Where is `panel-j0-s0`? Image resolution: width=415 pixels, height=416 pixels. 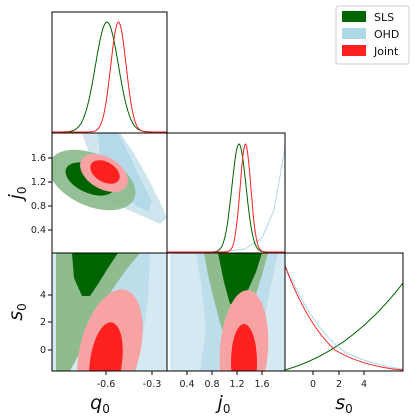 panel-j0-s0 is located at coordinates (227, 312).